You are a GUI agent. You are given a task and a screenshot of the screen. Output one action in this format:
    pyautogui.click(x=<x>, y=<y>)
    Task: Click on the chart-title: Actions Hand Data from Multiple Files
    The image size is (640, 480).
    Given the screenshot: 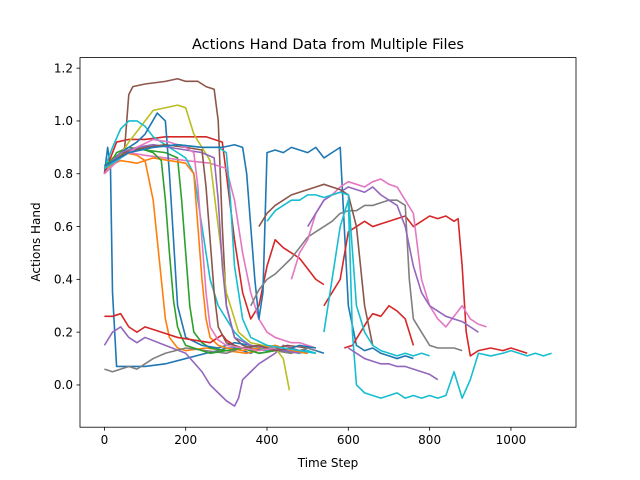 What is the action you would take?
    pyautogui.click(x=328, y=45)
    